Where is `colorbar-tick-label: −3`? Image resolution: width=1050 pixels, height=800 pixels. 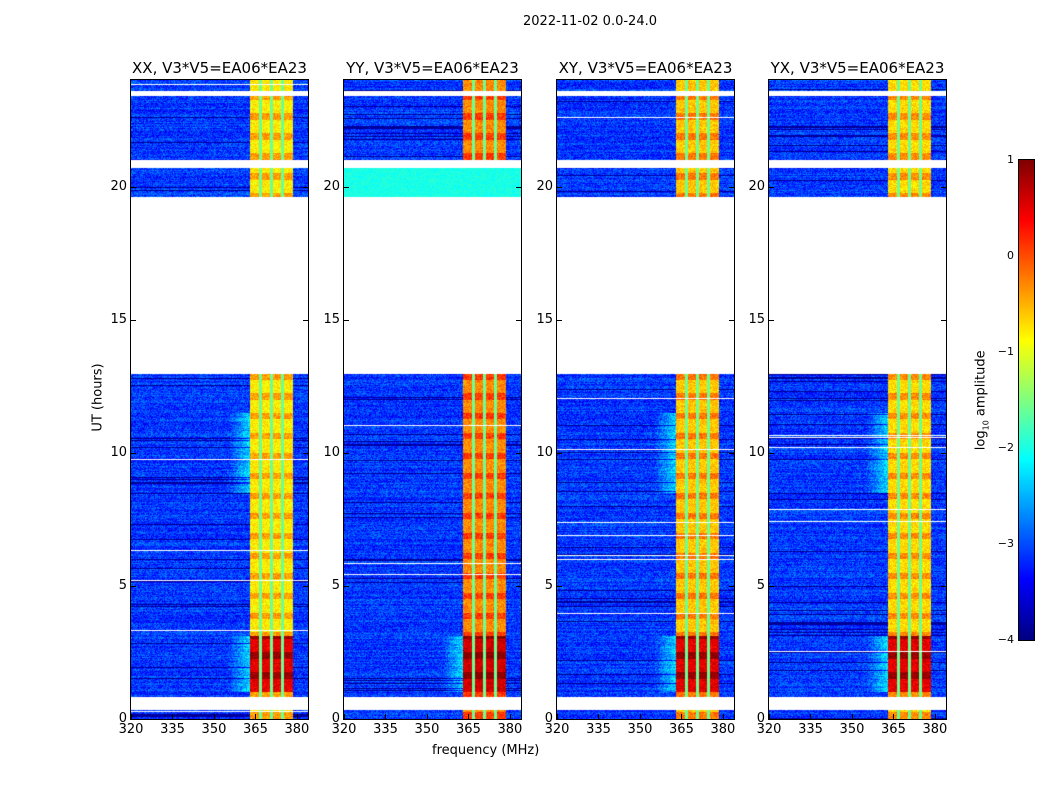 colorbar-tick-label: −3 is located at coordinates (1005, 543).